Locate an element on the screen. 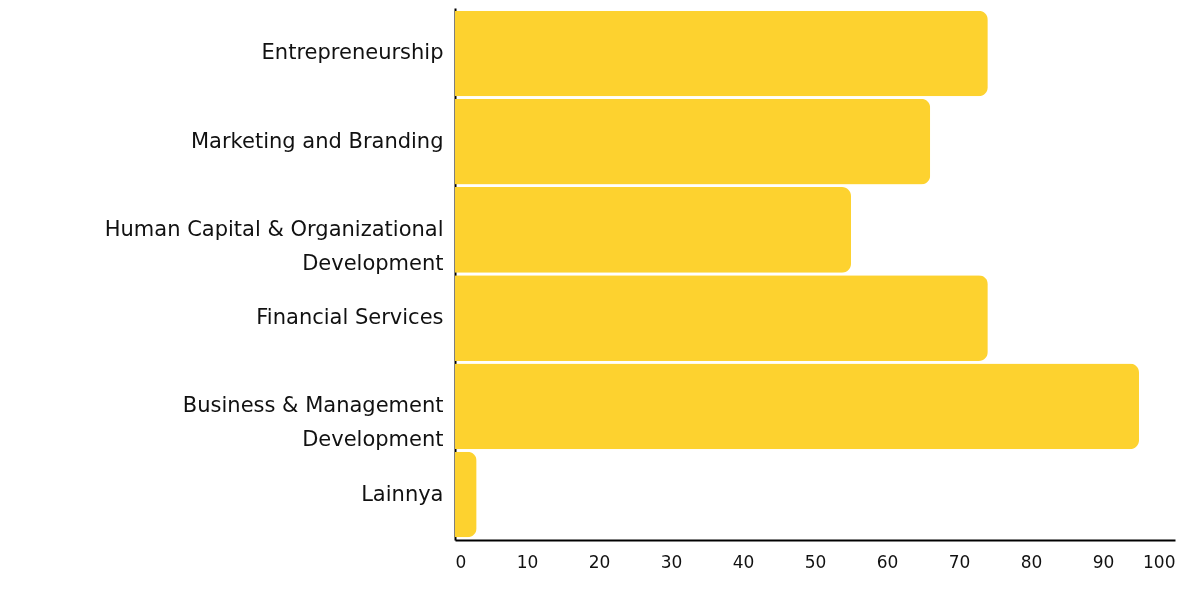 This screenshot has width=1195, height=592. x-tick-label: 0 is located at coordinates (461, 561).